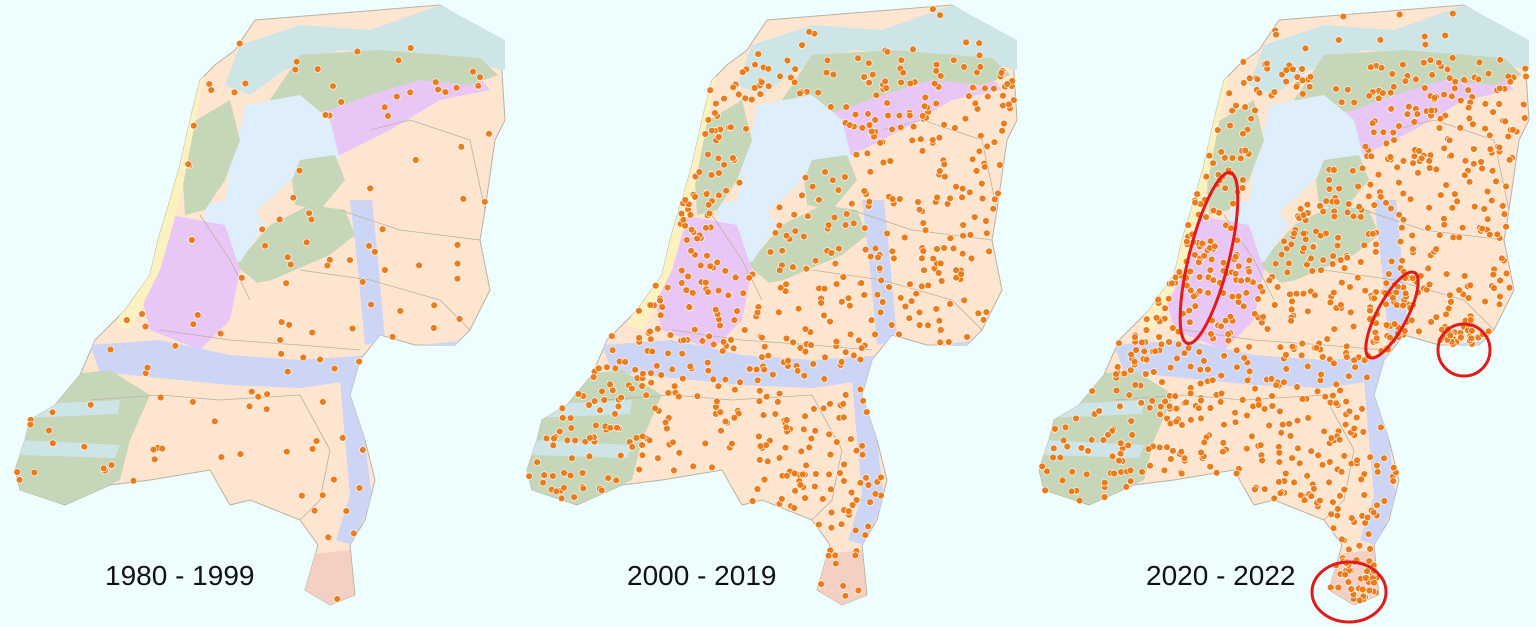  I want to click on flevoland, so click(807, 245).